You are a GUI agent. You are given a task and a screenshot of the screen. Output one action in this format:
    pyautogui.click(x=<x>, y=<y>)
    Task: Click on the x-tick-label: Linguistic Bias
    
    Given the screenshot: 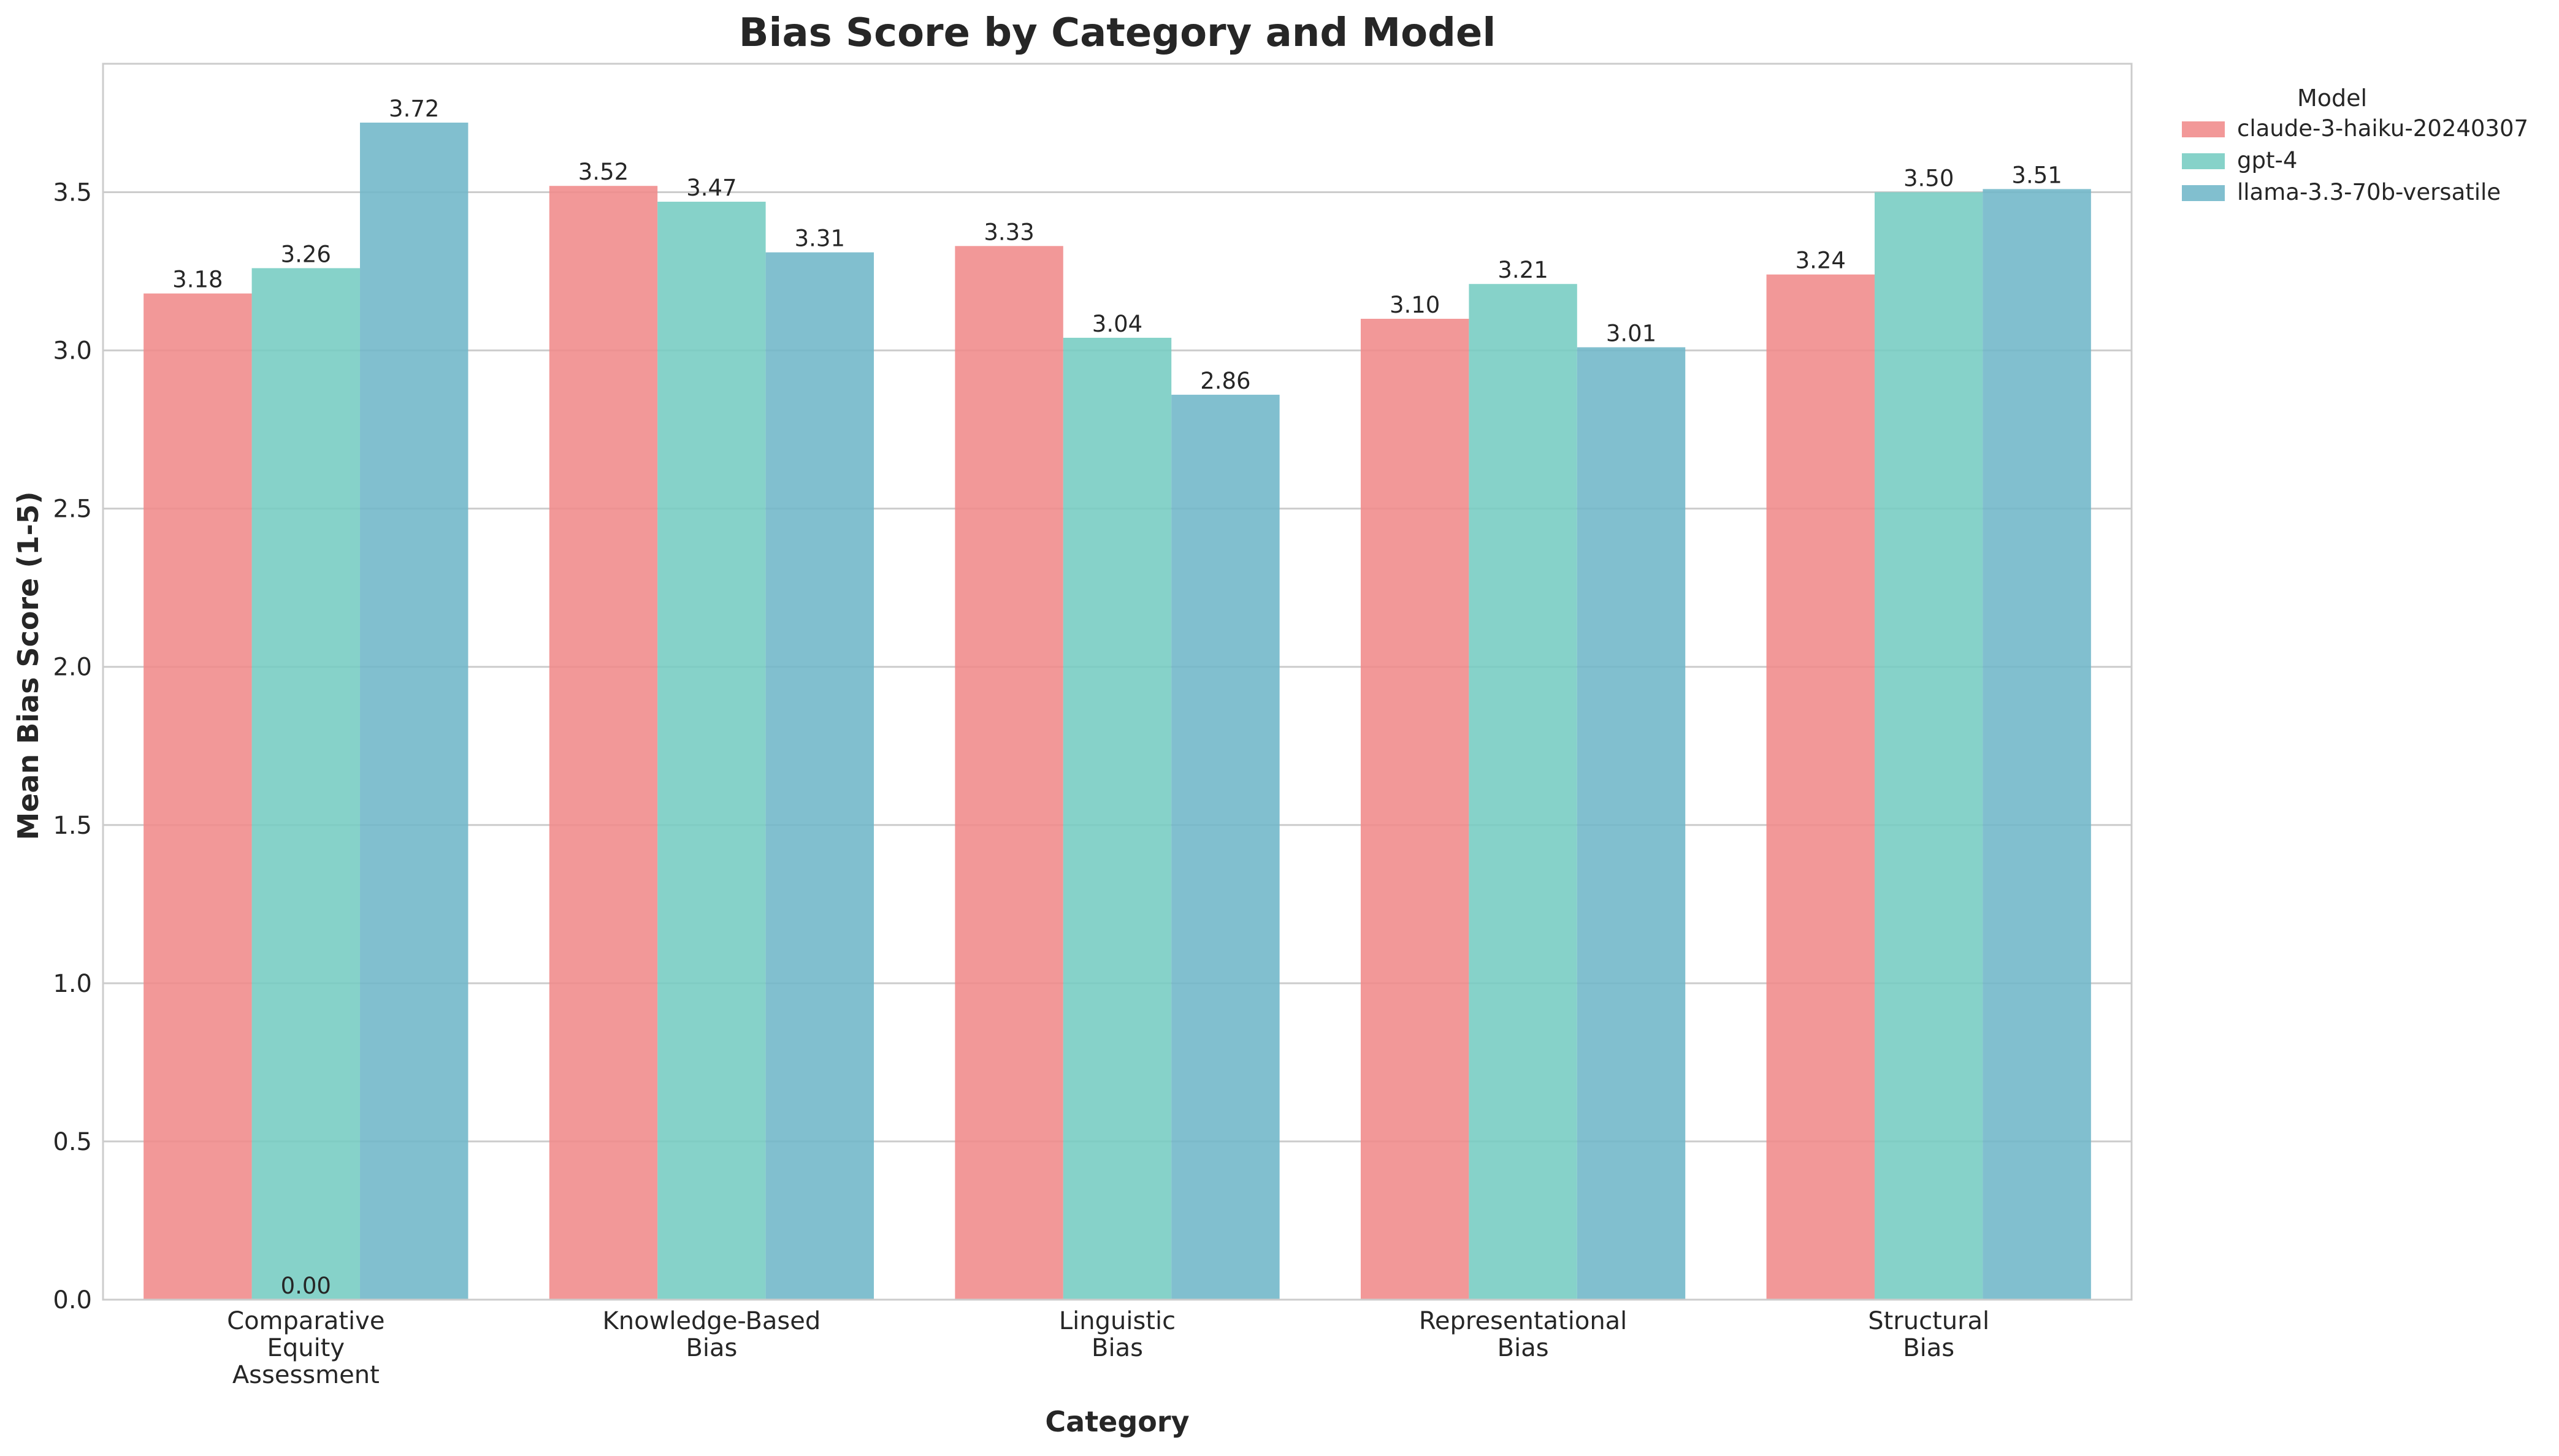 What is the action you would take?
    pyautogui.click(x=1117, y=1334)
    